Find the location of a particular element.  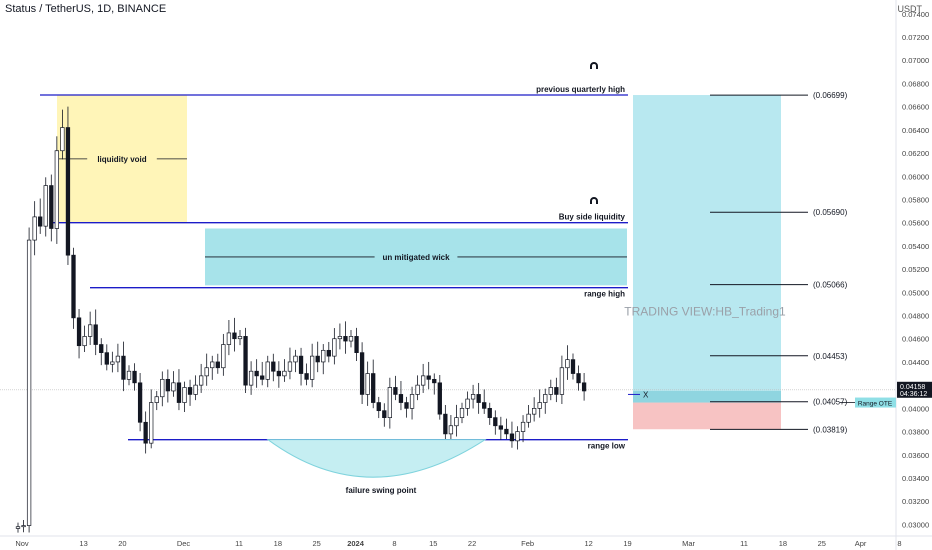

range-ote-label: Range OTE is located at coordinates (875, 404).